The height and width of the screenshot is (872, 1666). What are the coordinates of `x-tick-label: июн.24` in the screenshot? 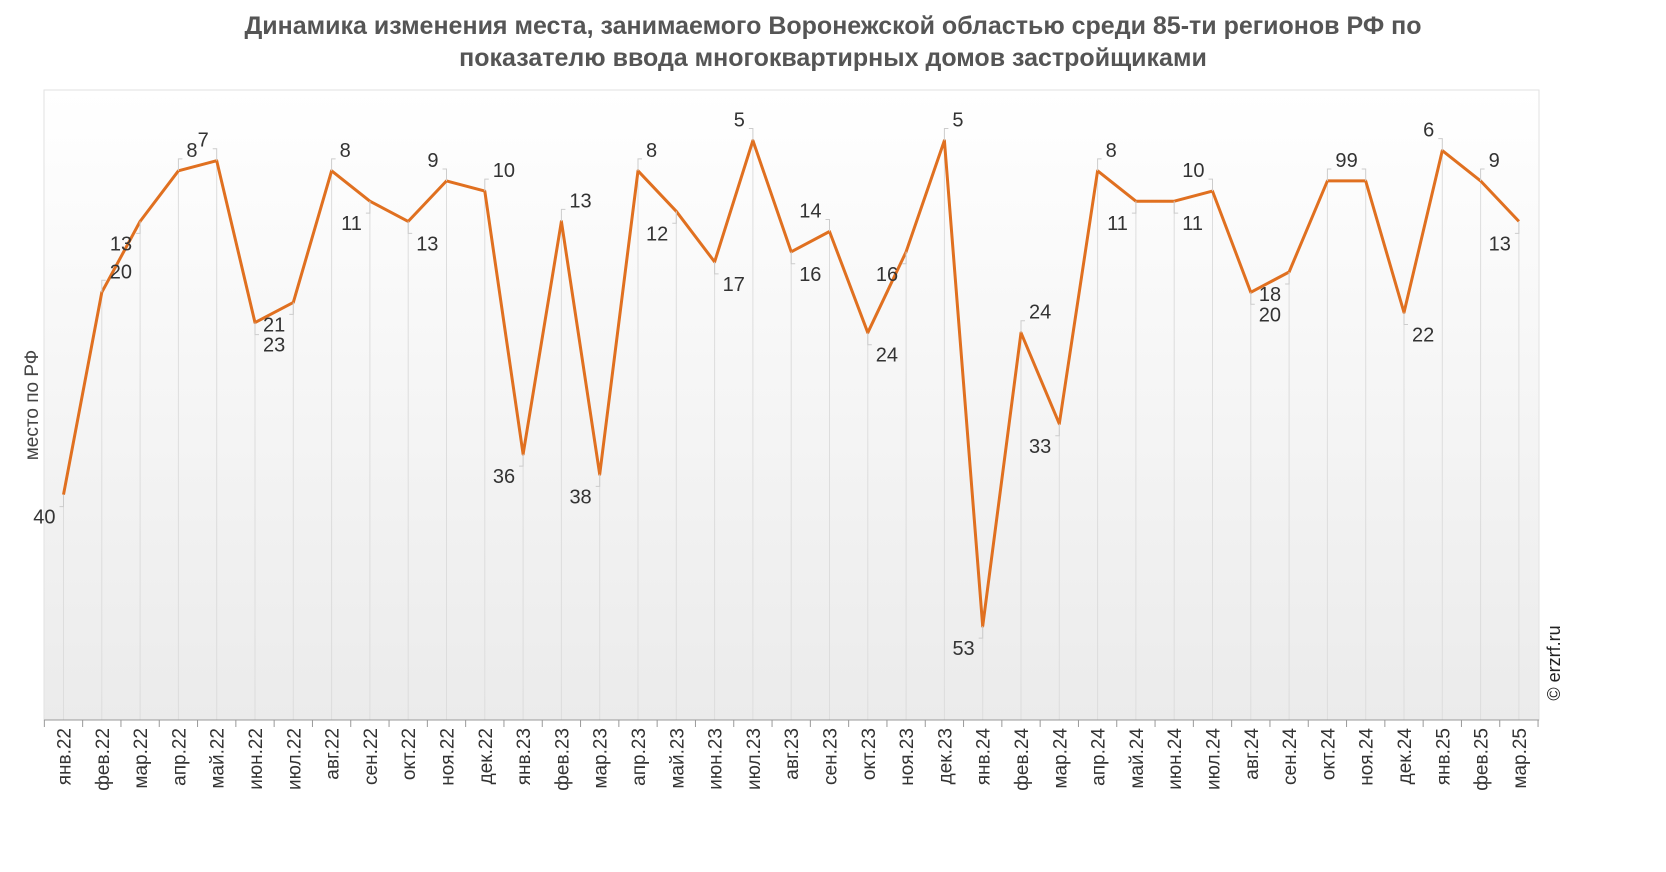 It's located at (1175, 759).